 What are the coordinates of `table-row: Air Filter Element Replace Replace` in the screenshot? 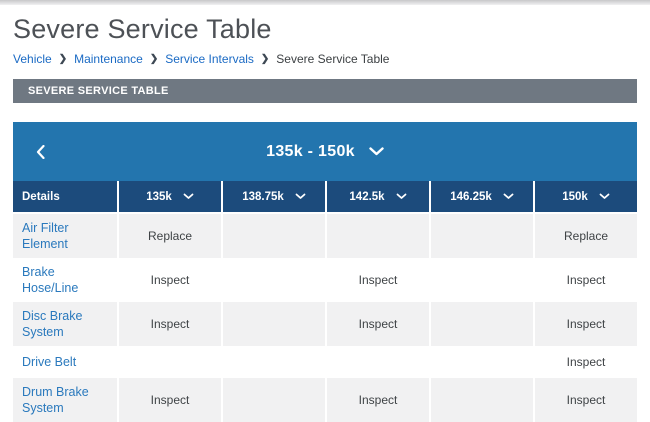 It's located at (325, 236).